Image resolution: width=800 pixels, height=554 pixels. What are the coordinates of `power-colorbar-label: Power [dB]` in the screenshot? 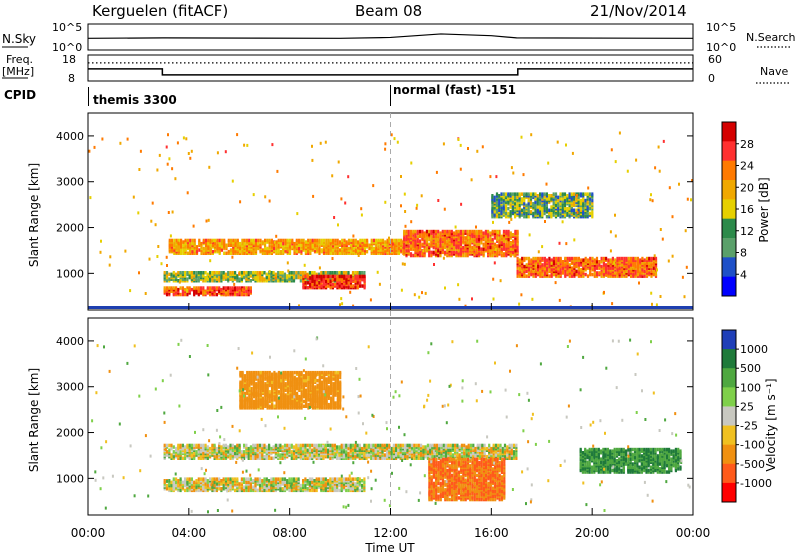 It's located at (764, 209).